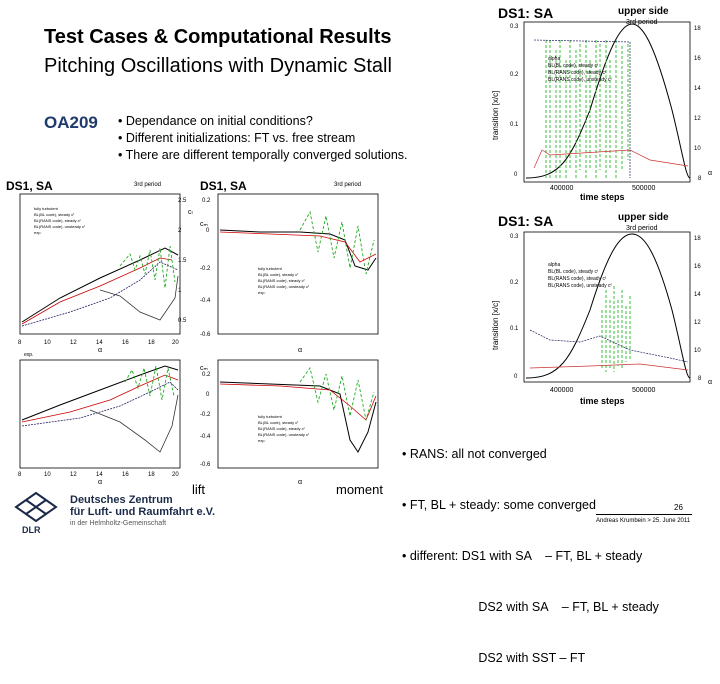 This screenshot has height=684, width=720. I want to click on tick-label: -0.2, so click(205, 269).